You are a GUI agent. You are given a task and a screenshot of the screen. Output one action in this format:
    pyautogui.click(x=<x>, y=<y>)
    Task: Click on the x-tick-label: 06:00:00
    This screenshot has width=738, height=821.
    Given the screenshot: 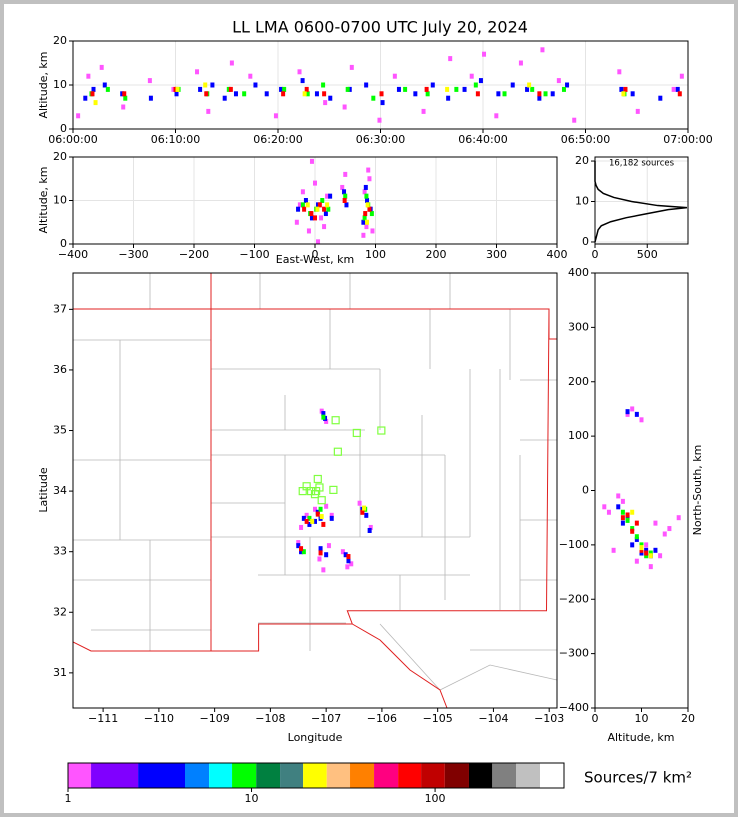 What is the action you would take?
    pyautogui.click(x=72, y=139)
    